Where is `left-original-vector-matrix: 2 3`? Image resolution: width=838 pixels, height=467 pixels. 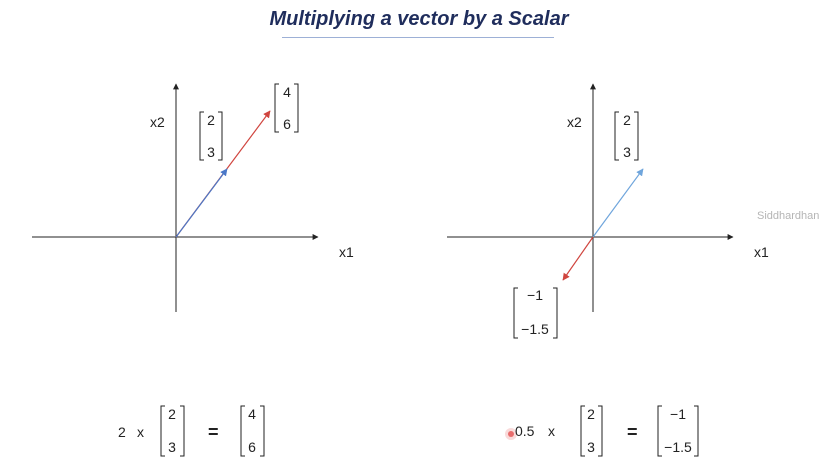 left-original-vector-matrix: 2 3 is located at coordinates (211, 136).